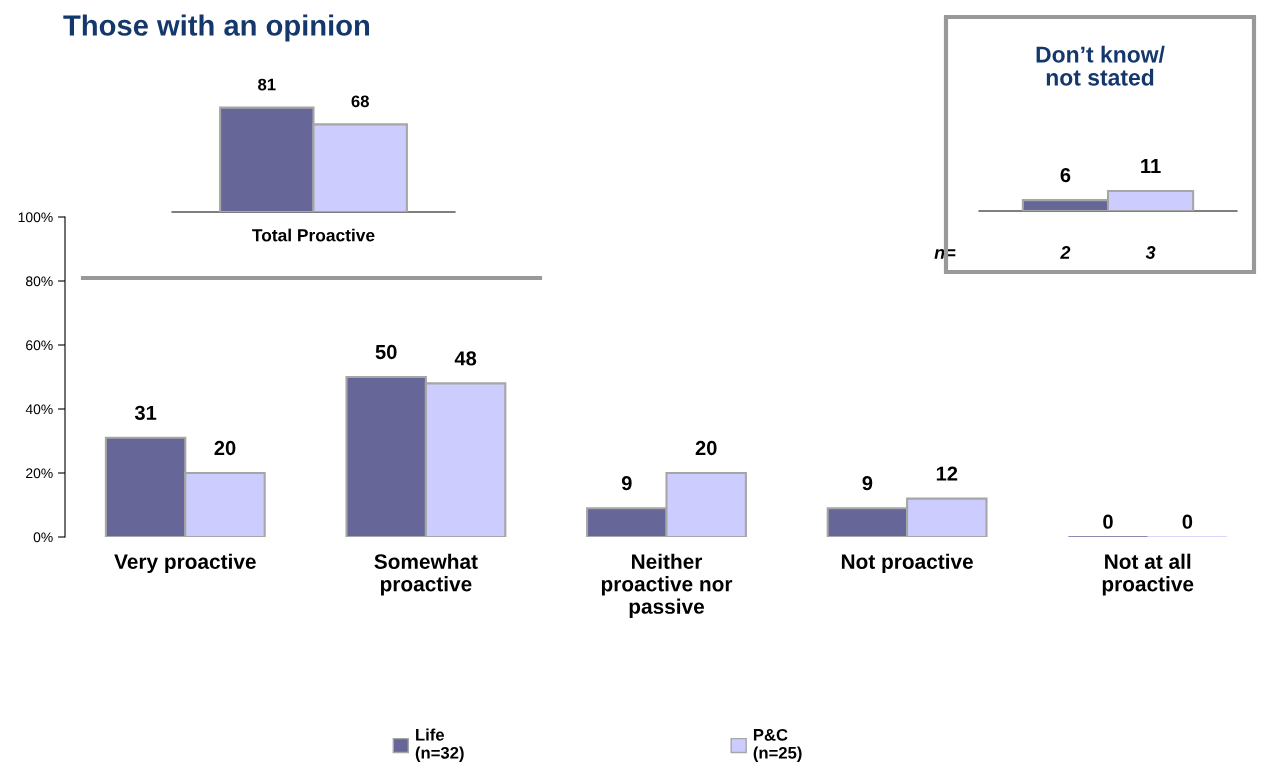 This screenshot has width=1272, height=777. What do you see at coordinates (39, 281) in the screenshot?
I see `y-tick-label: 80%` at bounding box center [39, 281].